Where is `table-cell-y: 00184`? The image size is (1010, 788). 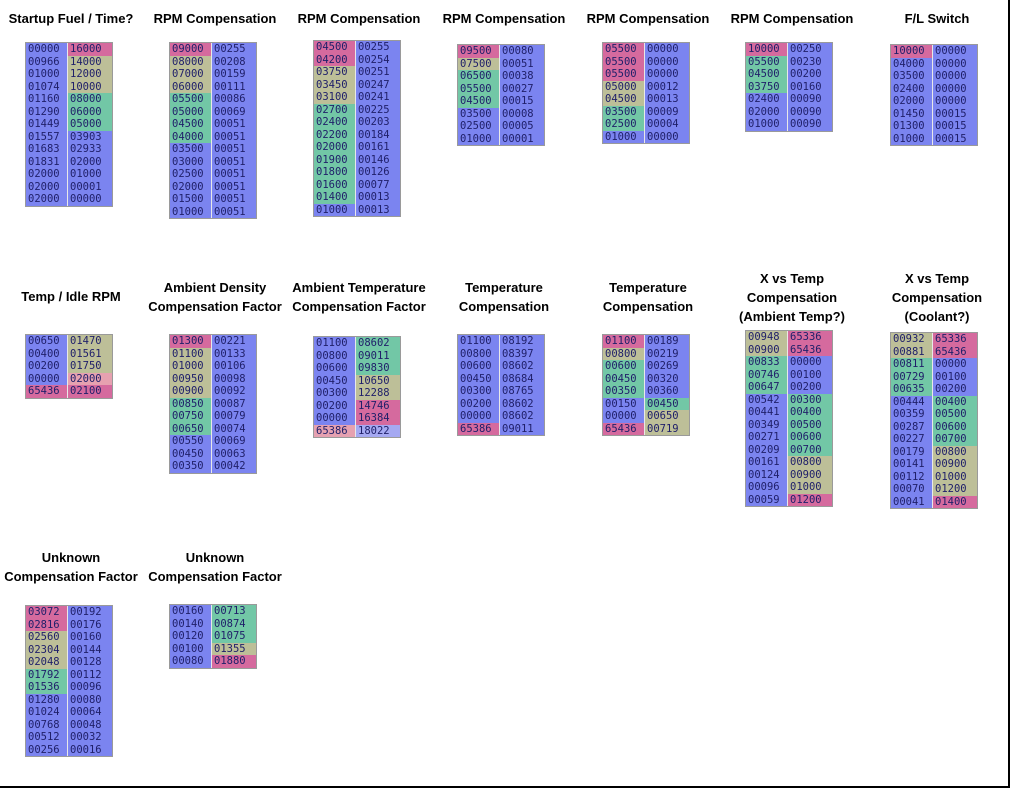 table-cell-y: 00184 is located at coordinates (378, 134).